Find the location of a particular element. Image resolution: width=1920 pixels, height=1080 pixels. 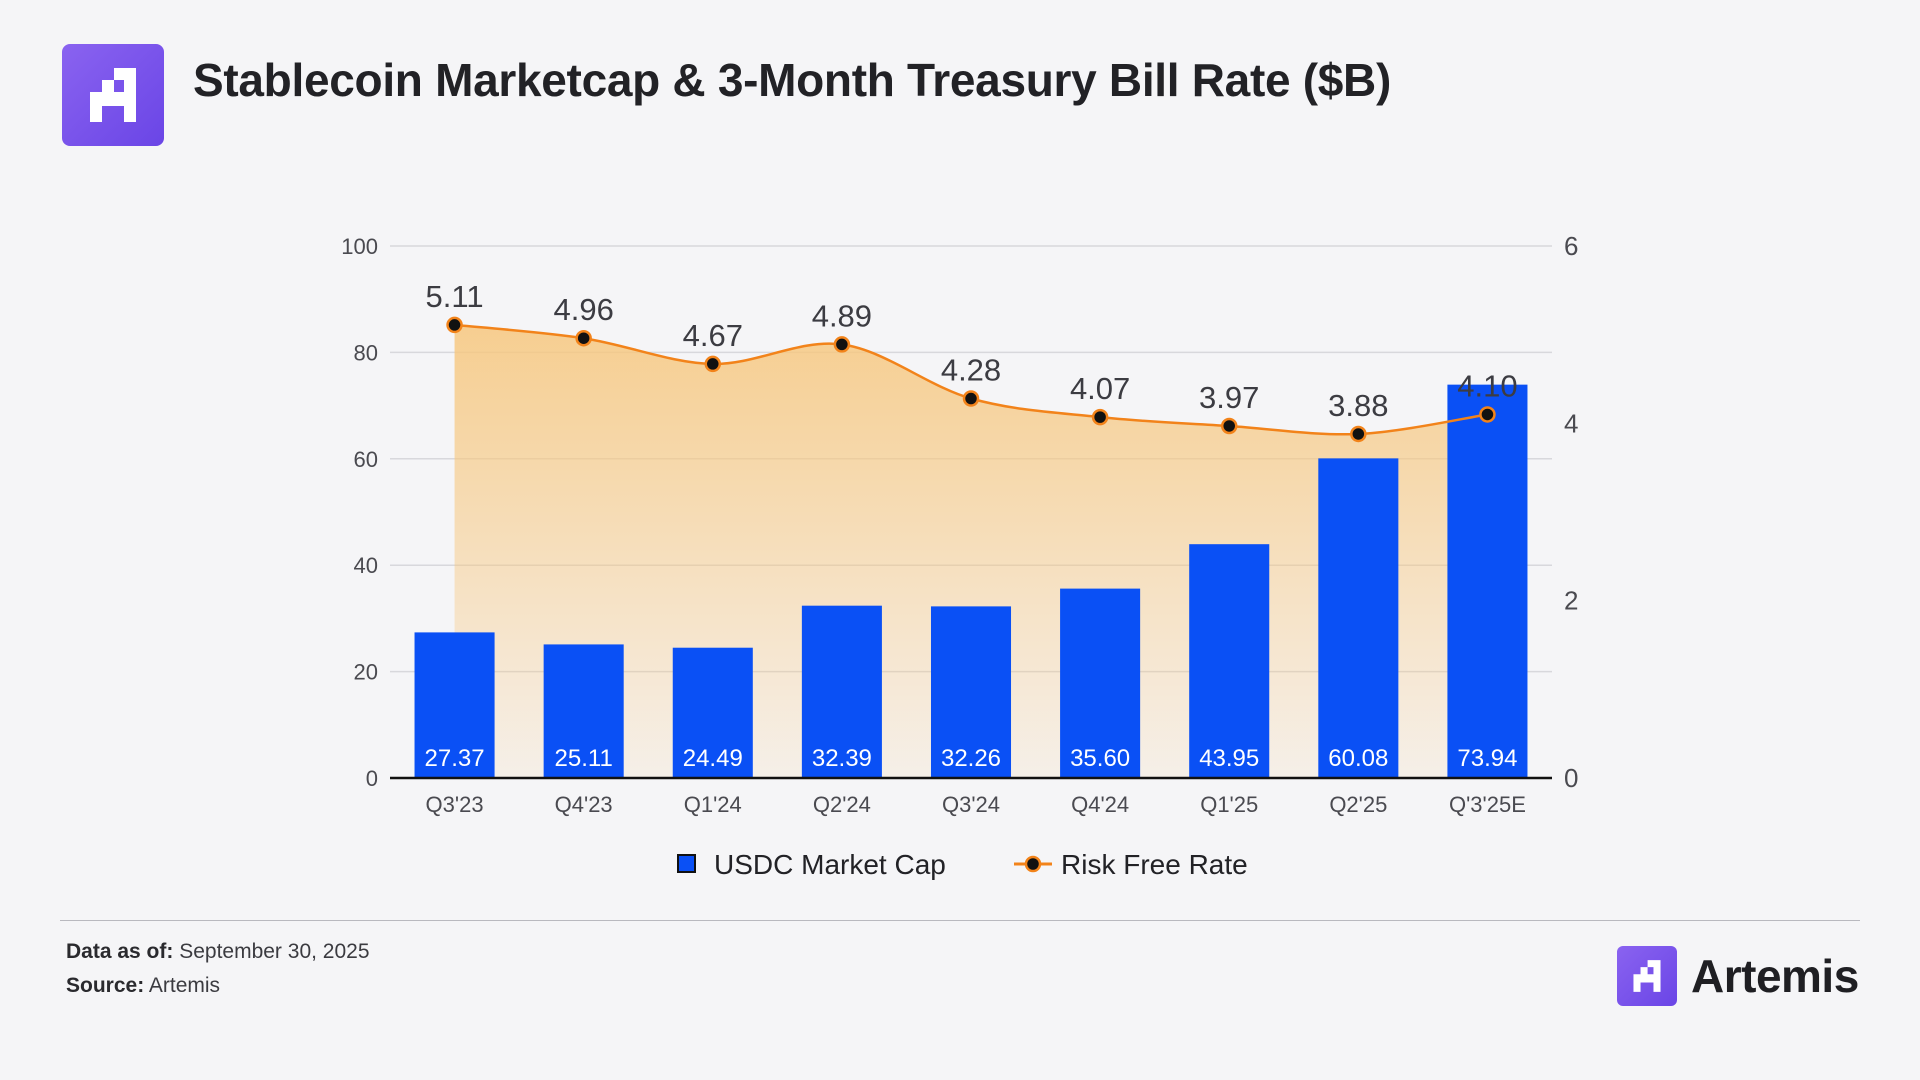

x-tick-label: Q4'24 is located at coordinates (1100, 804).